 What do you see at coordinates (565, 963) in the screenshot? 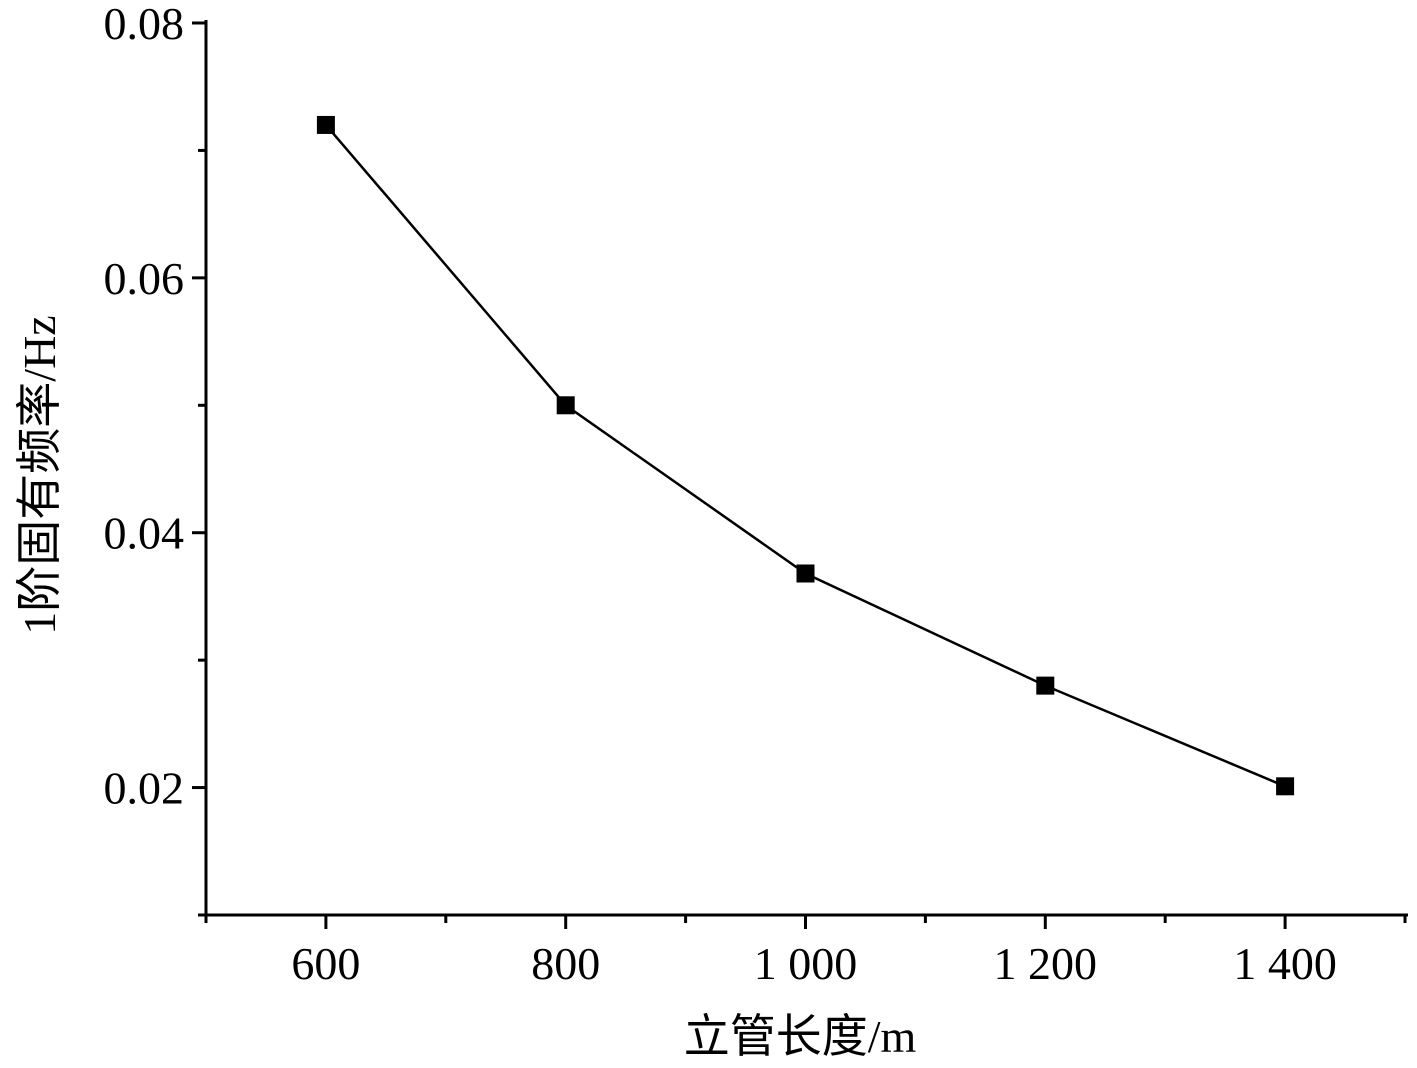
I see `x-tick-label: 800` at bounding box center [565, 963].